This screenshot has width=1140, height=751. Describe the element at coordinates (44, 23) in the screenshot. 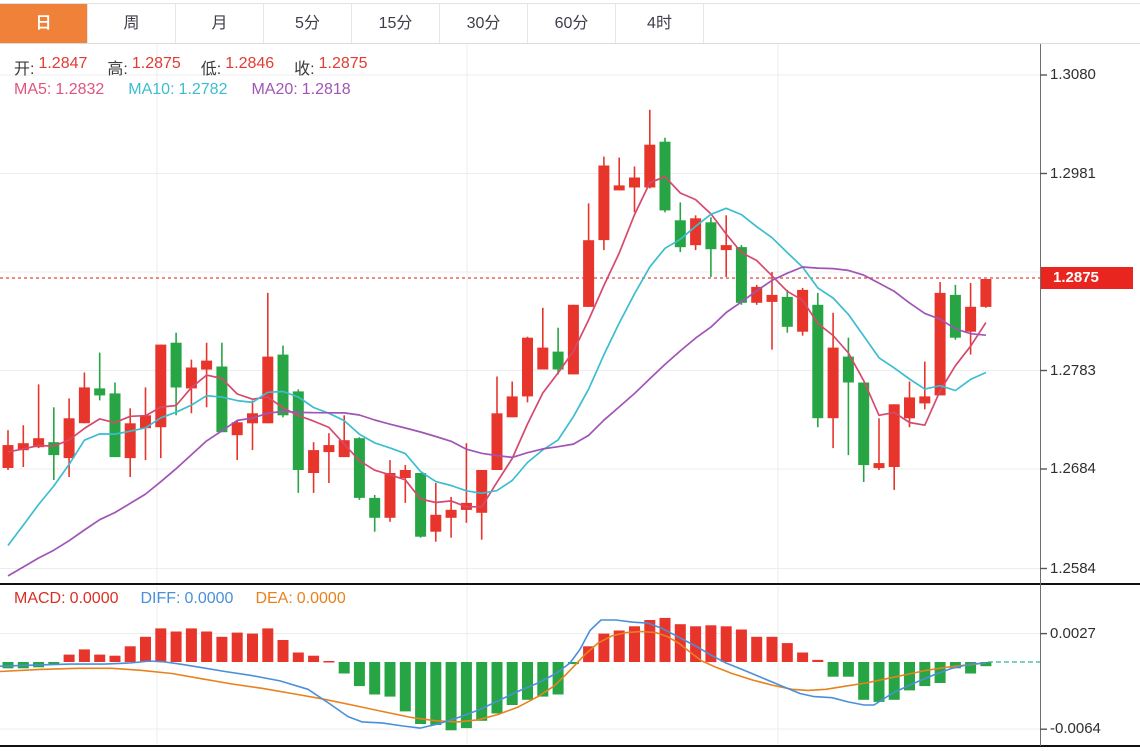

I see `tab-day: 日` at that location.